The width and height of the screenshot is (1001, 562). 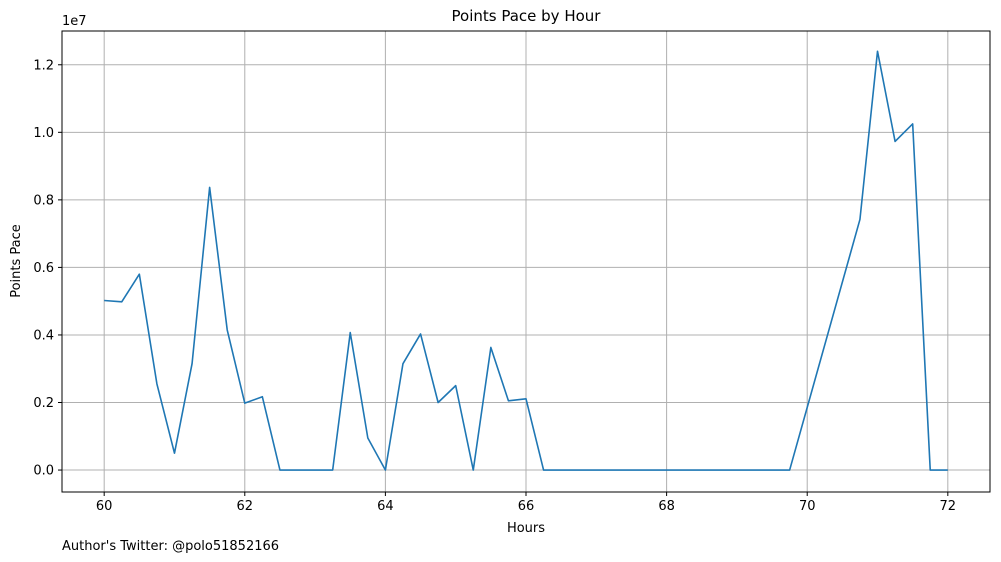 What do you see at coordinates (666, 506) in the screenshot?
I see `x-tick-label: 68` at bounding box center [666, 506].